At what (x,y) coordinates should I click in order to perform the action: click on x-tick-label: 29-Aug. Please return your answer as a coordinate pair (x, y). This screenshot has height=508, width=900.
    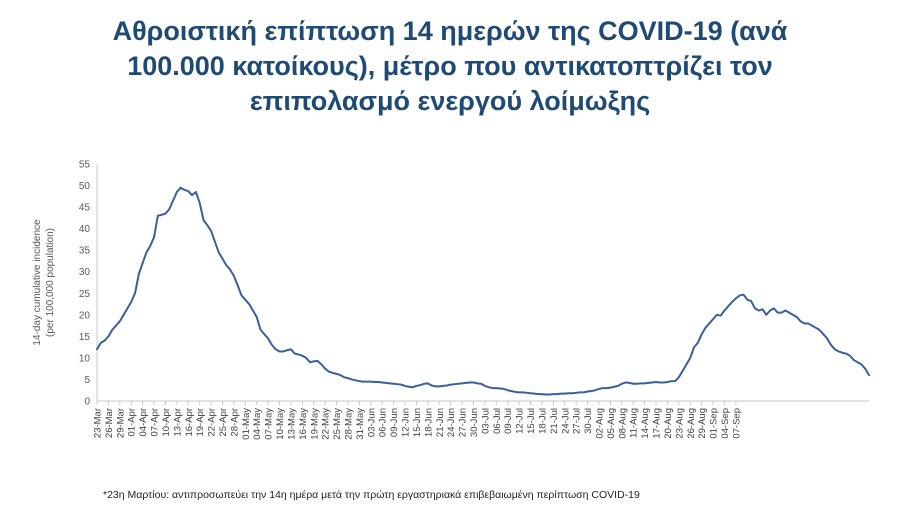
    Looking at the image, I should click on (702, 423).